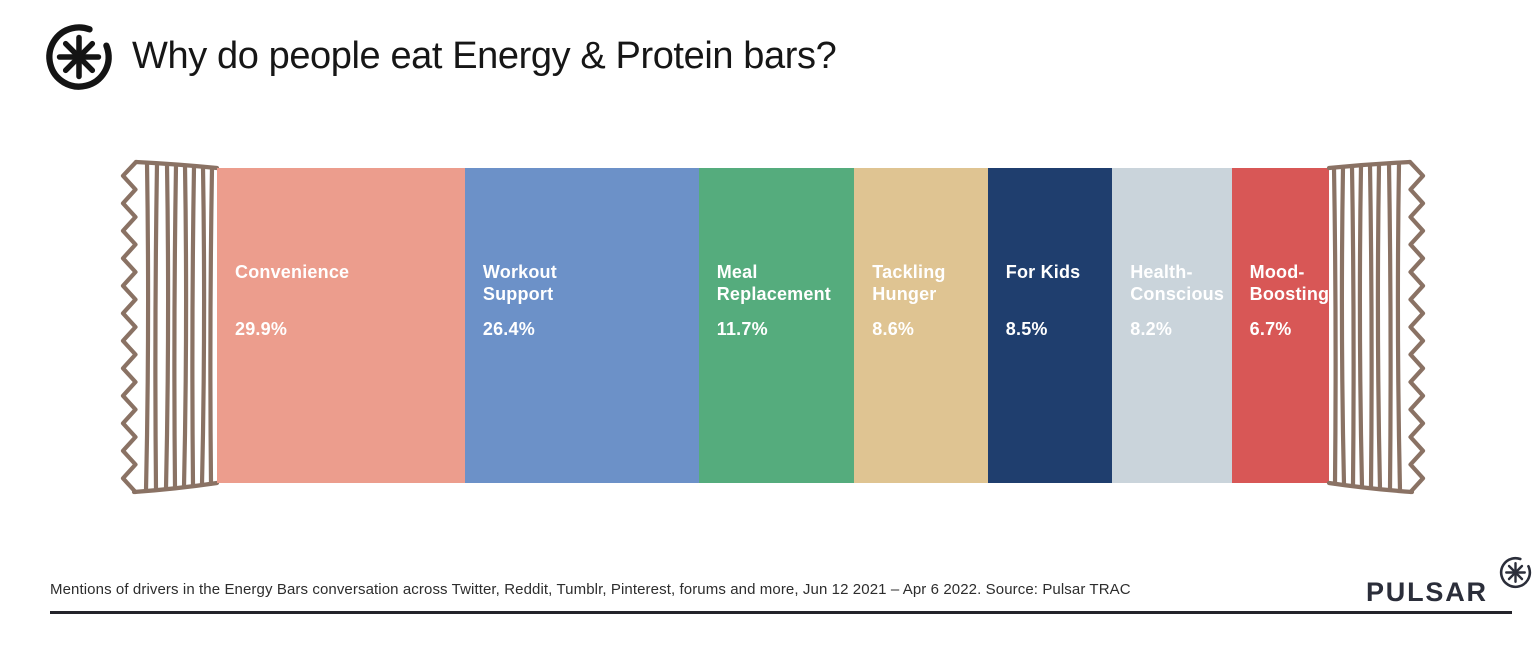 This screenshot has width=1536, height=666. I want to click on bar-segment-tackling-hunger: Tackling Hunger 8.6%, so click(921, 325).